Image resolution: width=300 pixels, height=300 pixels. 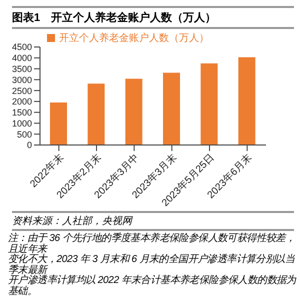 I want to click on text: 注：由于 36 个先行地的季度基本养老保险参保人数可获得性较差，且近年来, so click(x=152, y=243).